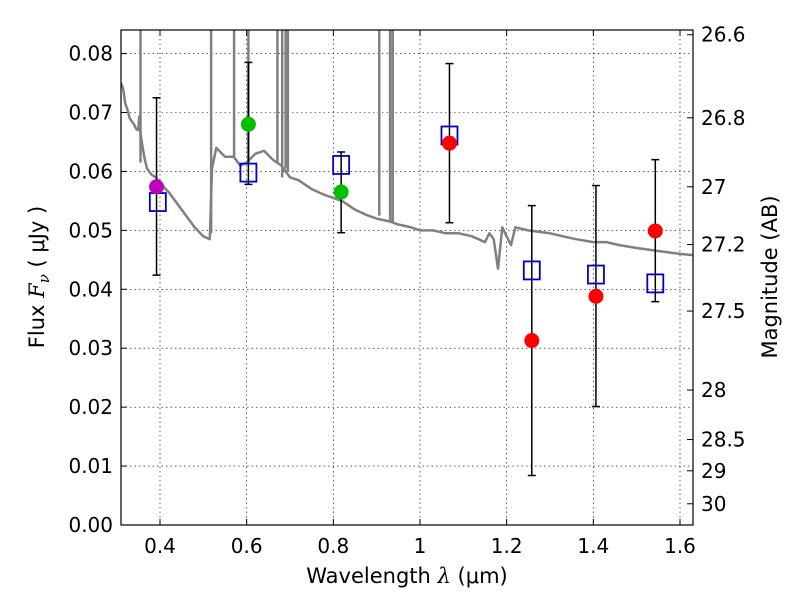 Image resolution: width=800 pixels, height=600 pixels. Describe the element at coordinates (90, 466) in the screenshot. I see `y-tick-label: 0.01` at that location.